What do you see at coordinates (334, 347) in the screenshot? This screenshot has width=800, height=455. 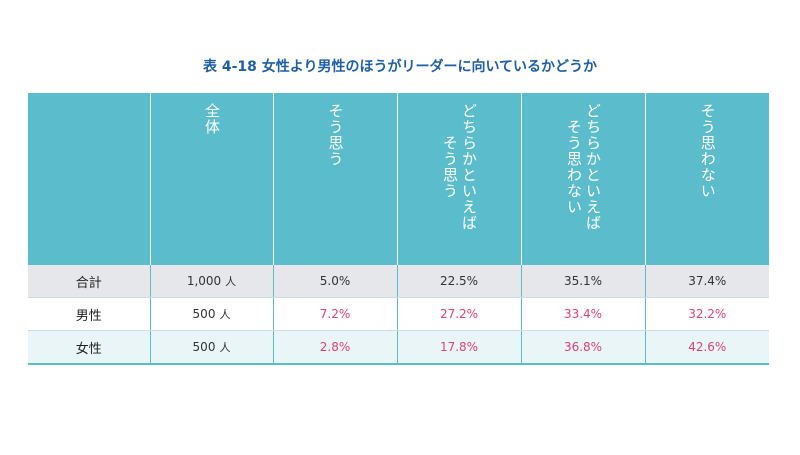 I see `cell-value: 2.8%` at bounding box center [334, 347].